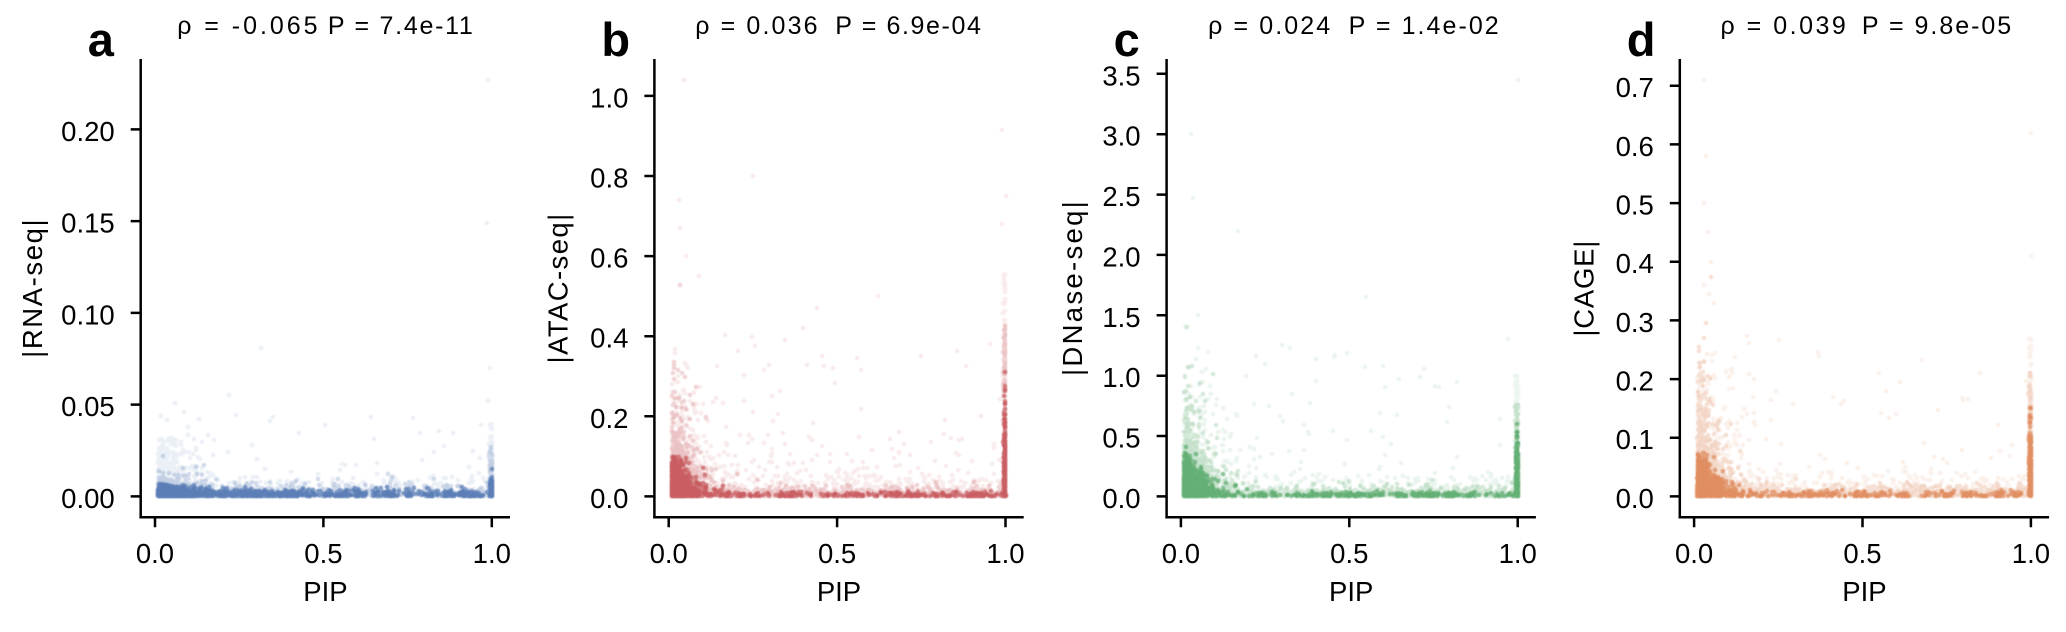 The width and height of the screenshot is (2066, 632). Describe the element at coordinates (1424, 26) in the screenshot. I see `svg-text: P = 1.4e-02` at that location.